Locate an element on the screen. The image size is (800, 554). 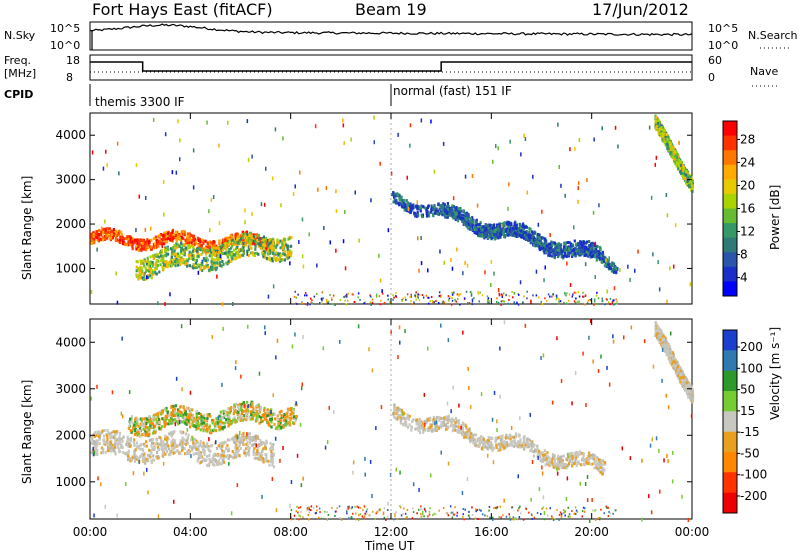
cpid-segment-2: normal (fast) 151 IF is located at coordinates (452, 91).